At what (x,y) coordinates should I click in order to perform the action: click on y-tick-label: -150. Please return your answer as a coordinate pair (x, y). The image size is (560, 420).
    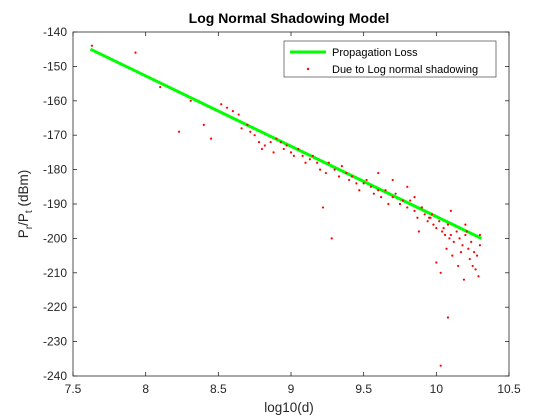
    Looking at the image, I should click on (55, 66).